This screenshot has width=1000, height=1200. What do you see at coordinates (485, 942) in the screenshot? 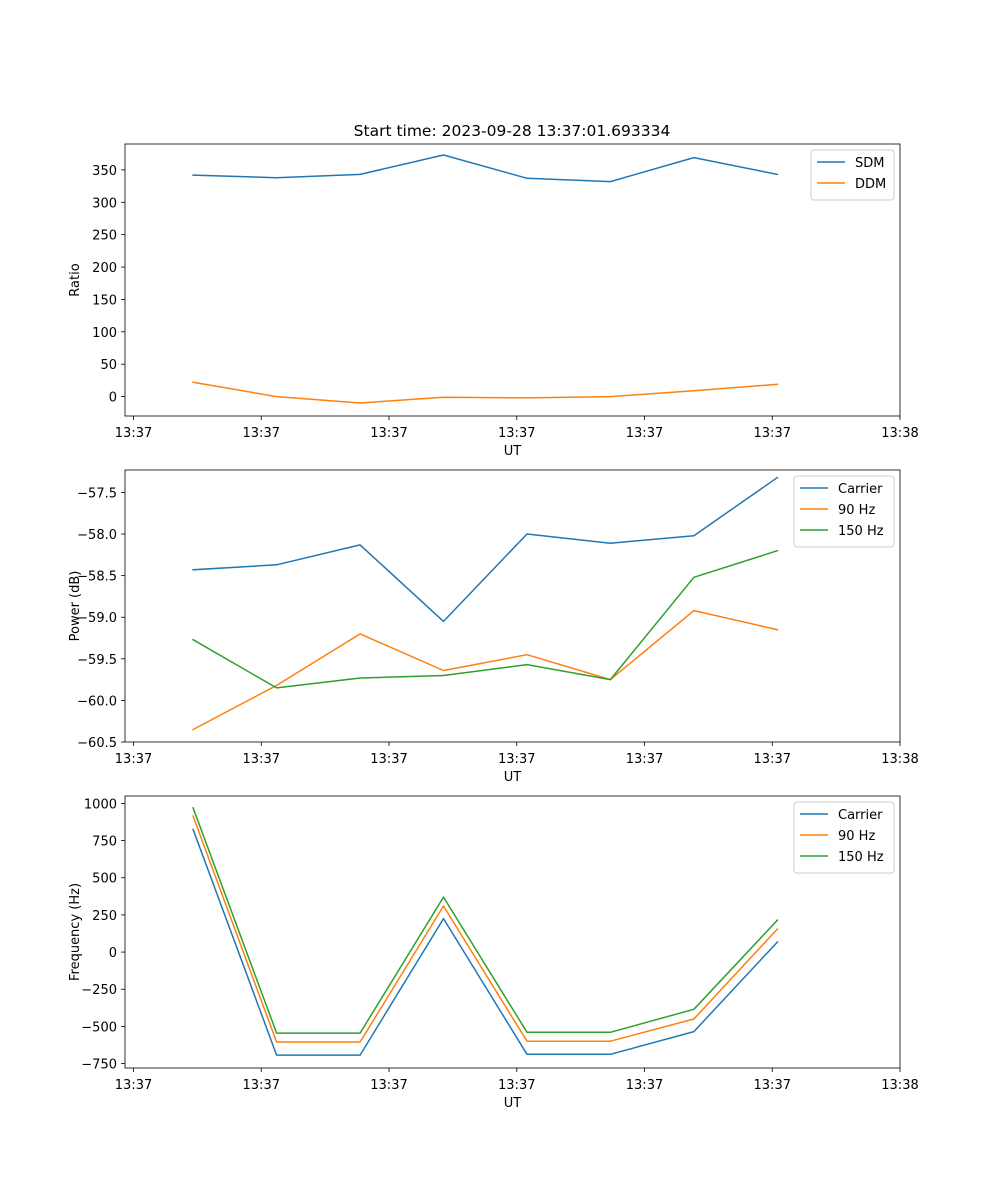
I see `frequency-series-carrier` at bounding box center [485, 942].